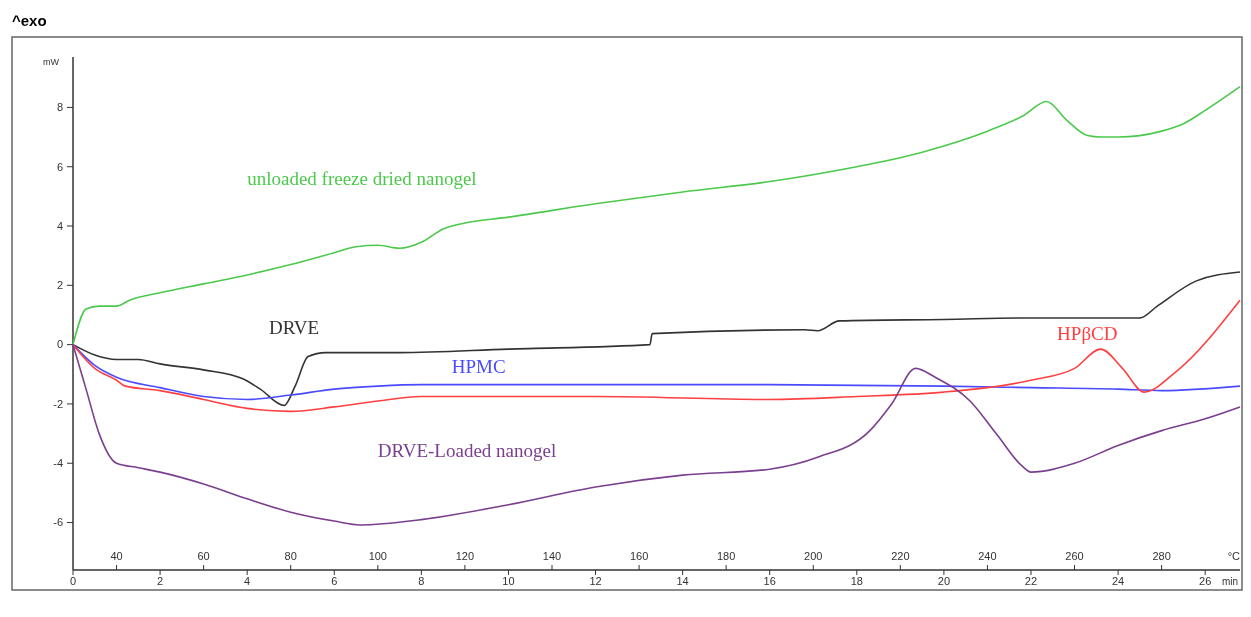 The image size is (1251, 617). I want to click on x2-tick-label: 260, so click(1074, 556).